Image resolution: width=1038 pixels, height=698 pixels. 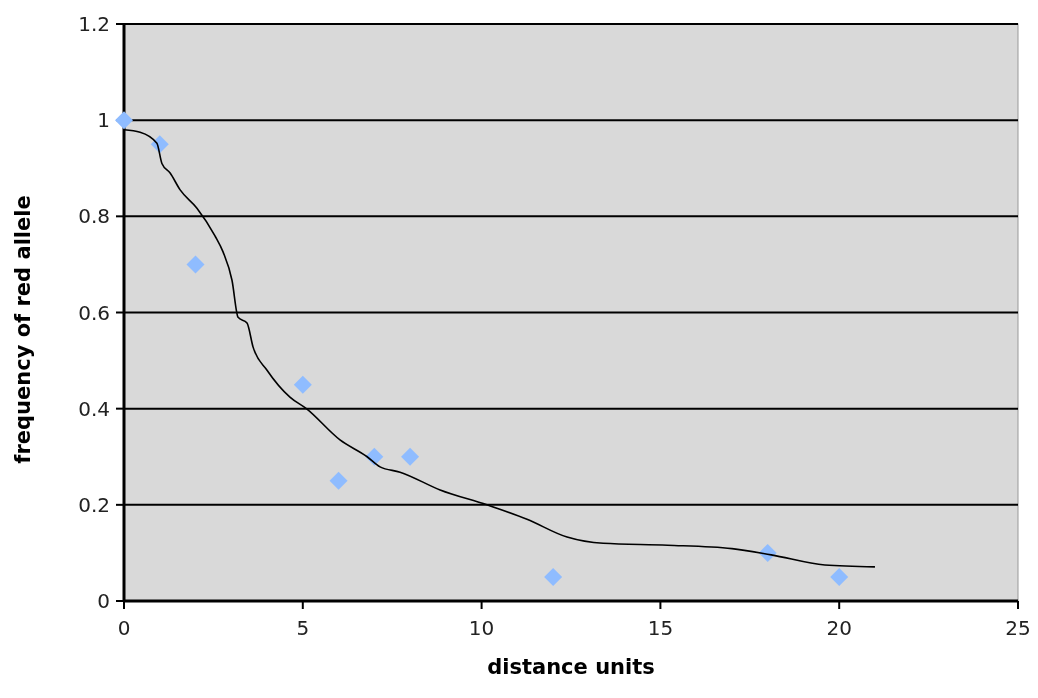 I want to click on y-tick-label: 0, so click(x=103, y=601).